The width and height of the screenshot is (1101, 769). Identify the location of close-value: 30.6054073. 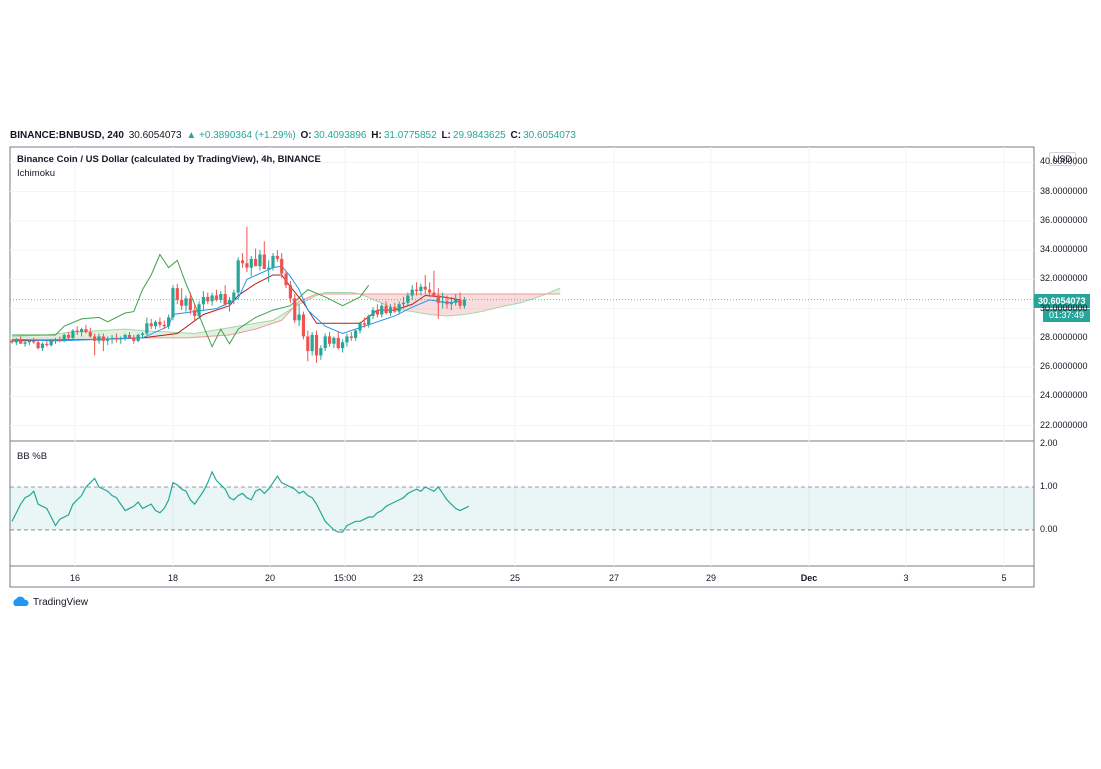
(549, 135).